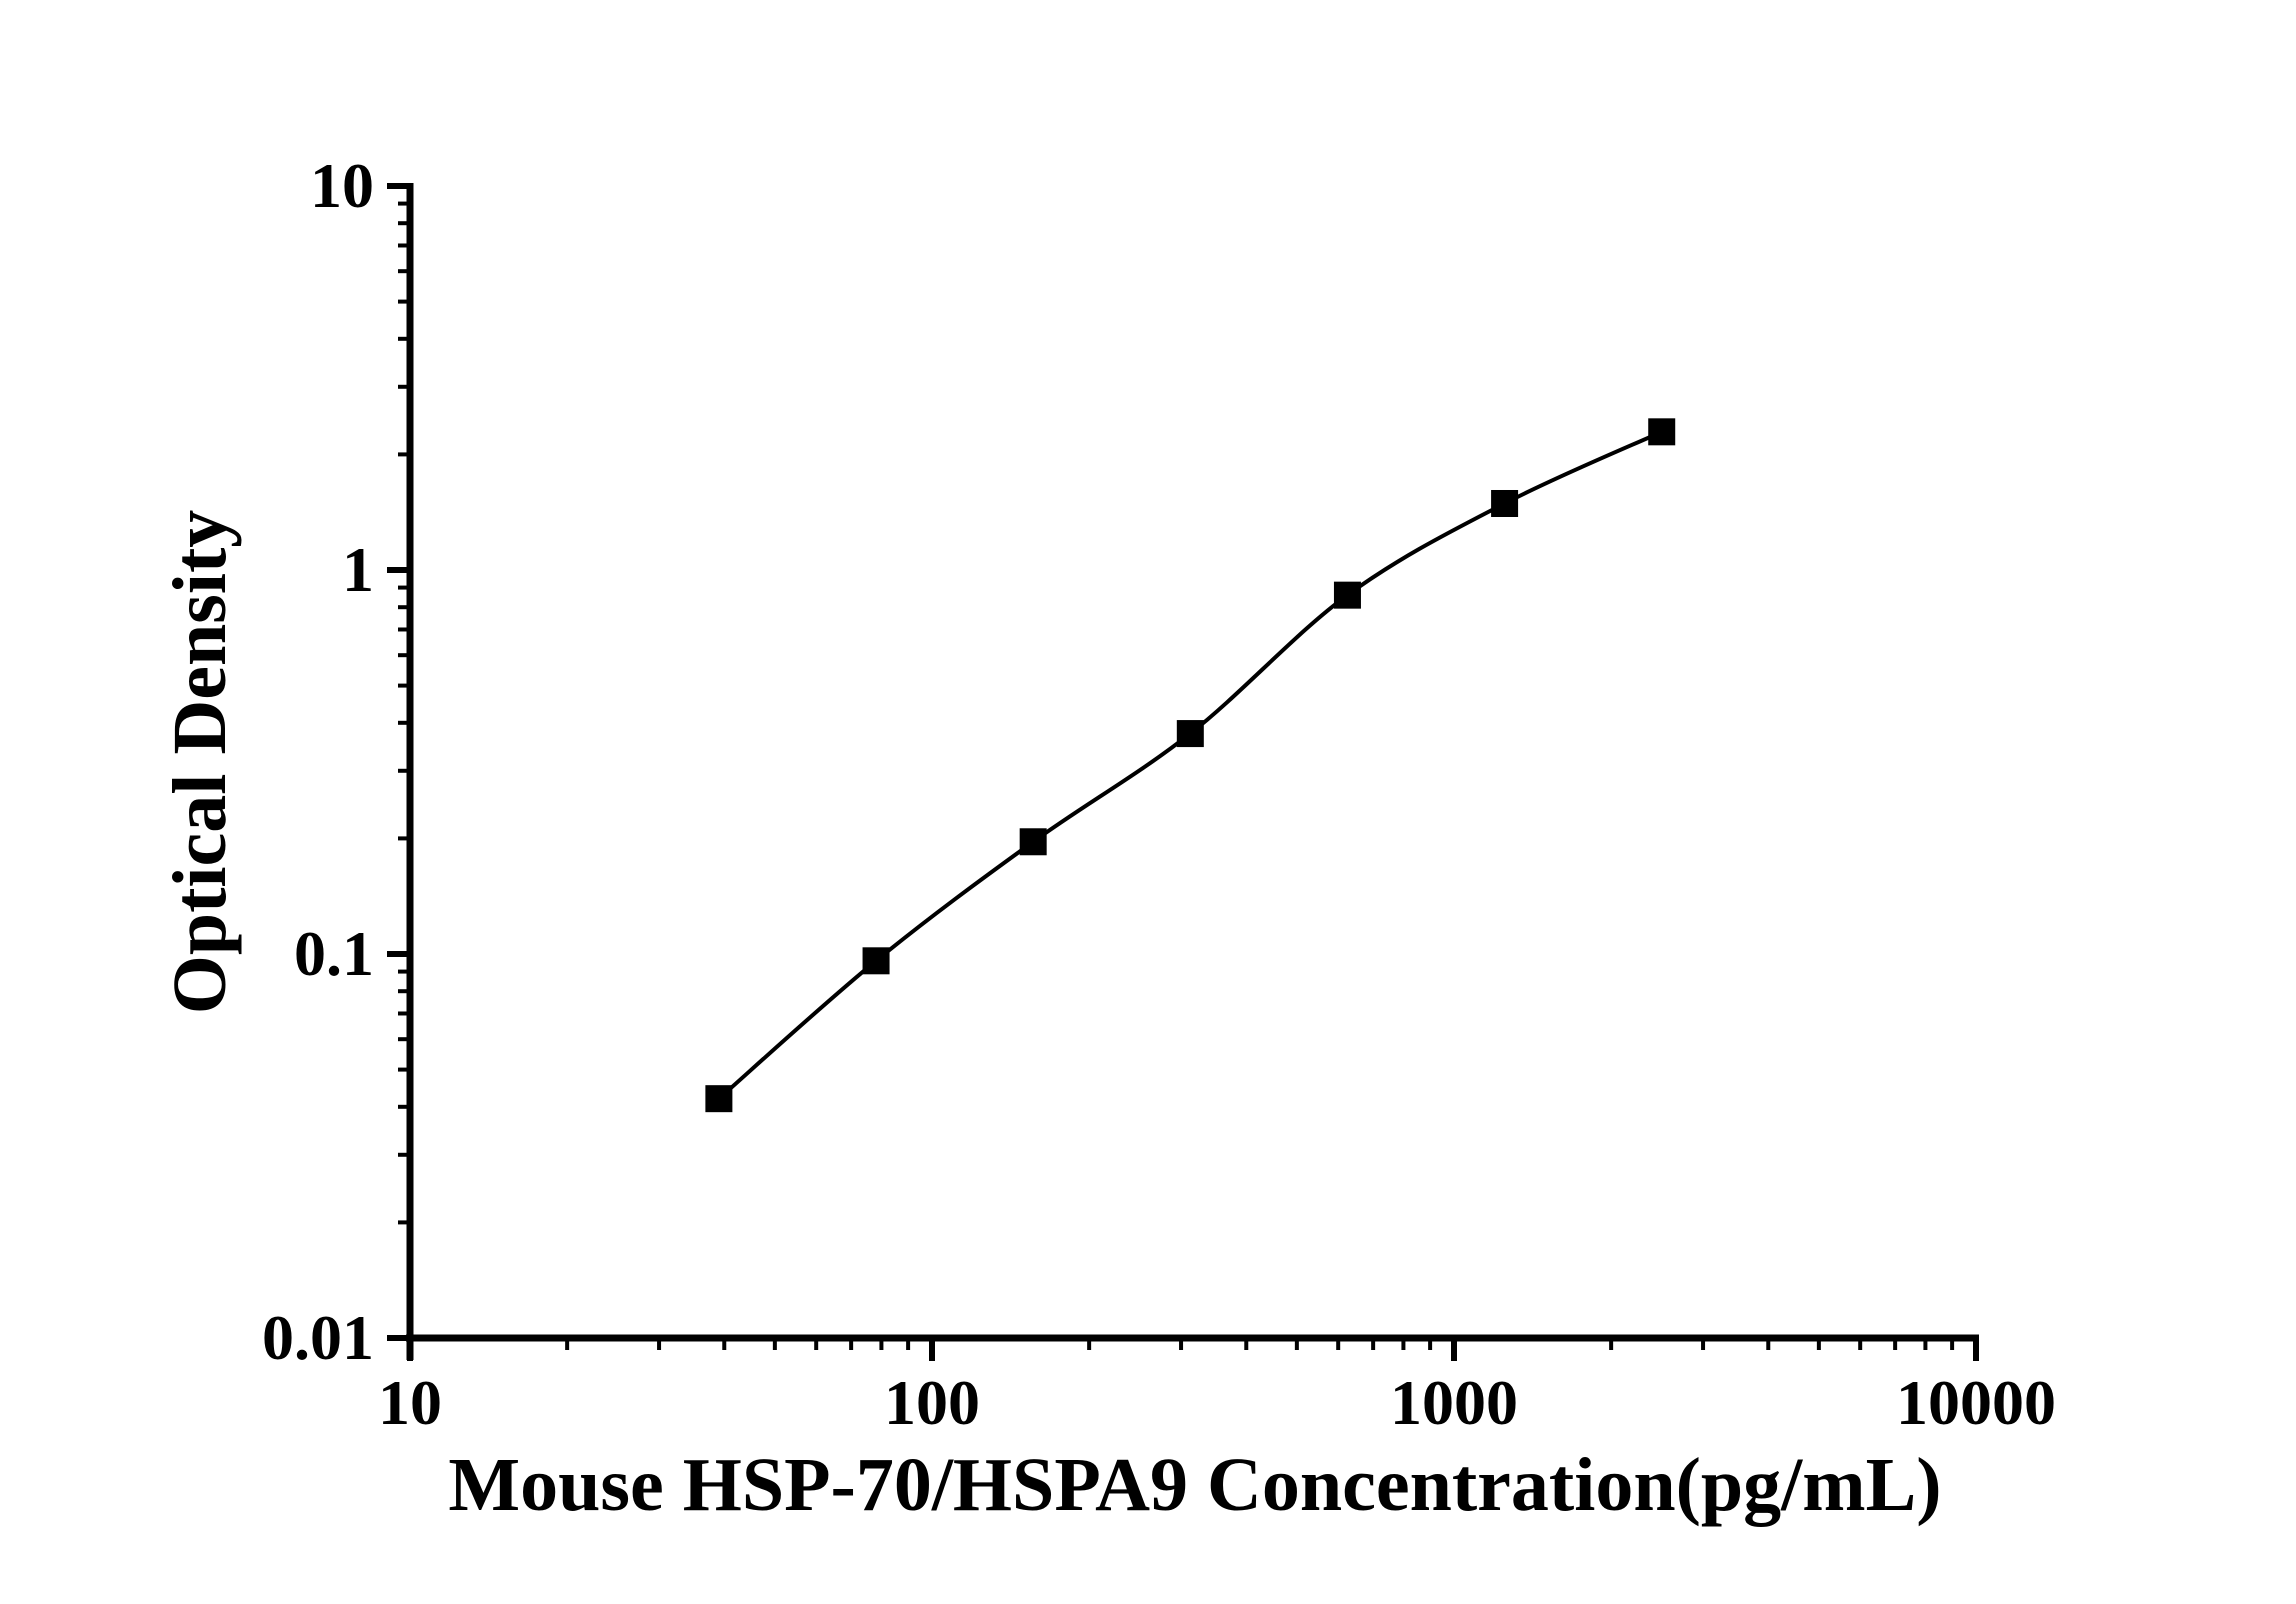 The height and width of the screenshot is (1604, 2296). I want to click on x-tick-label: 10, so click(410, 1402).